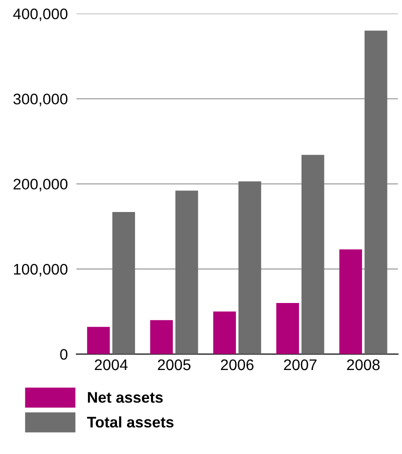  What do you see at coordinates (41, 185) in the screenshot?
I see `y-tick-label: 200,000` at bounding box center [41, 185].